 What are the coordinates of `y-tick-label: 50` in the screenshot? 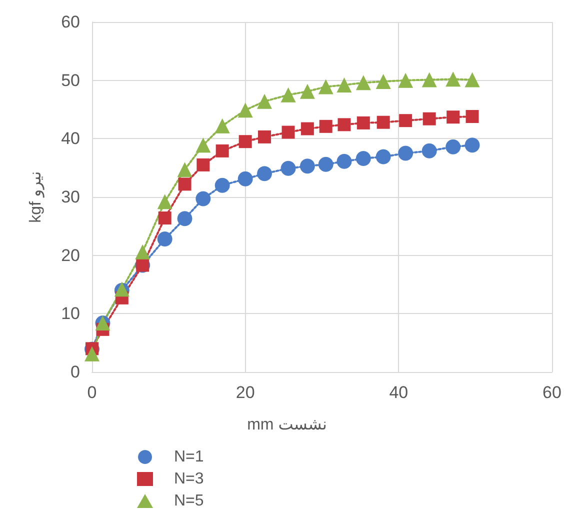 It's located at (70, 80).